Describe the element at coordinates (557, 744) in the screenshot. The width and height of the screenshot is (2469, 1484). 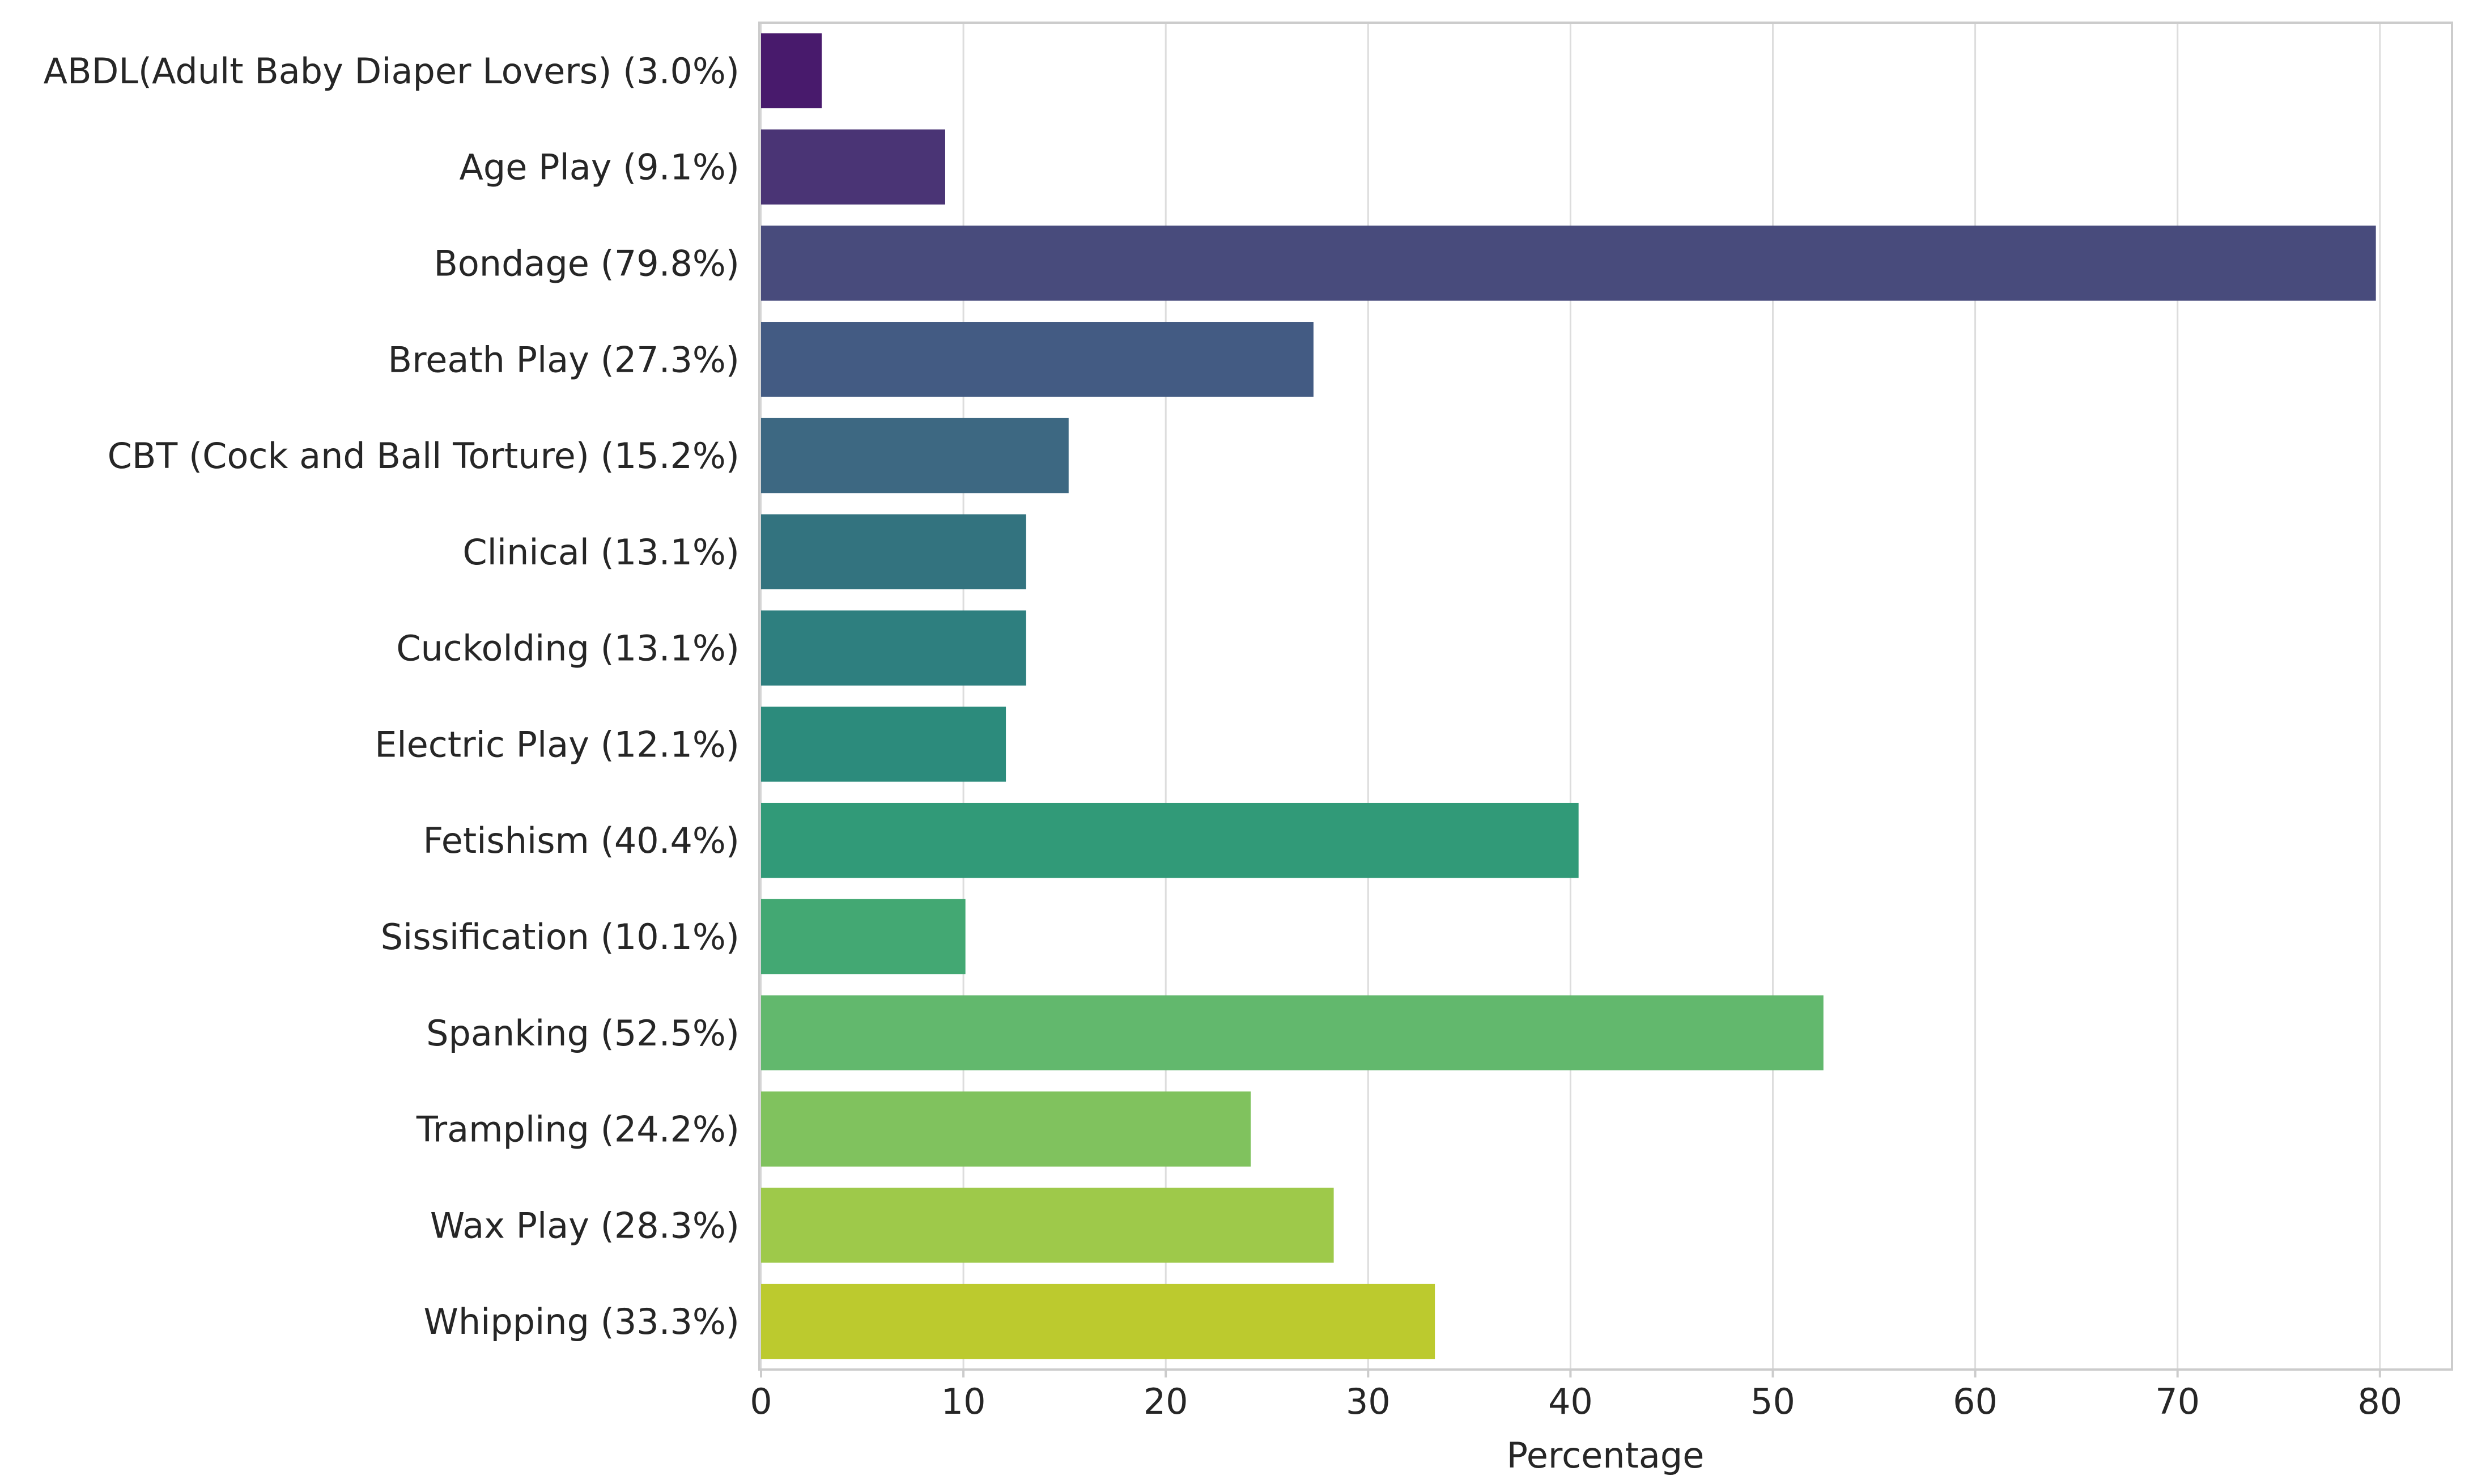
I see `y-tick-label: Electric Play (12.1%)` at that location.